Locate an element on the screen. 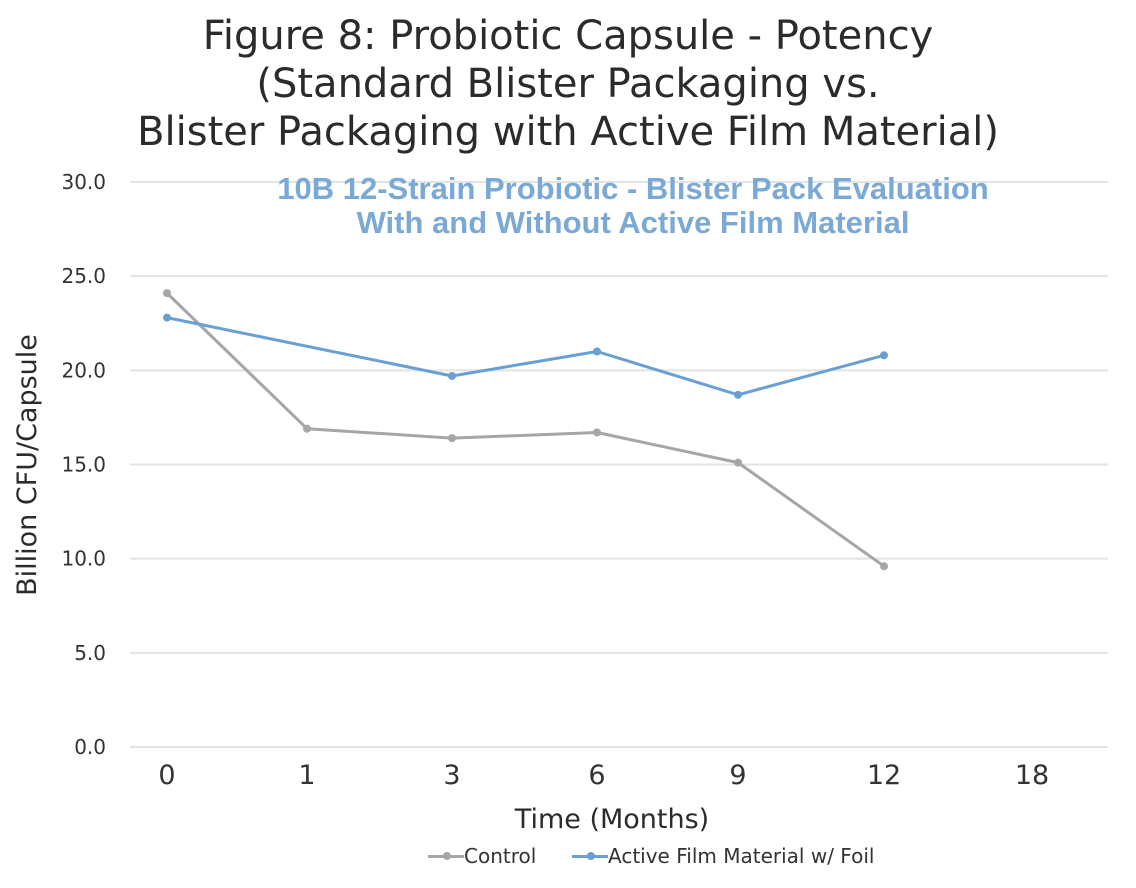 This screenshot has height=888, width=1136. legend-swatch-control is located at coordinates (446, 855).